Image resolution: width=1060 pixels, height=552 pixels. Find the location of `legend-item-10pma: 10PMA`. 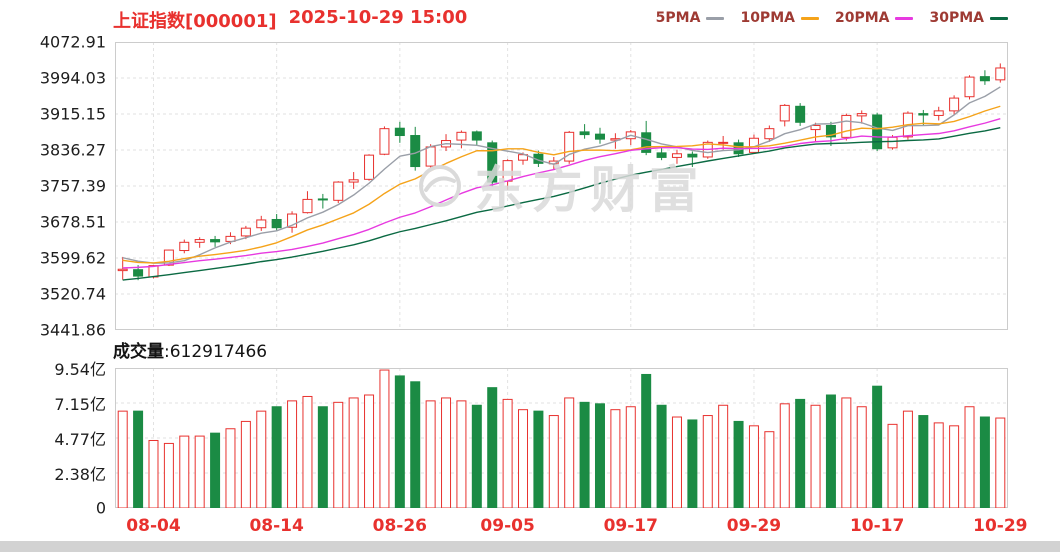

legend-item-10pma: 10PMA is located at coordinates (779, 18).